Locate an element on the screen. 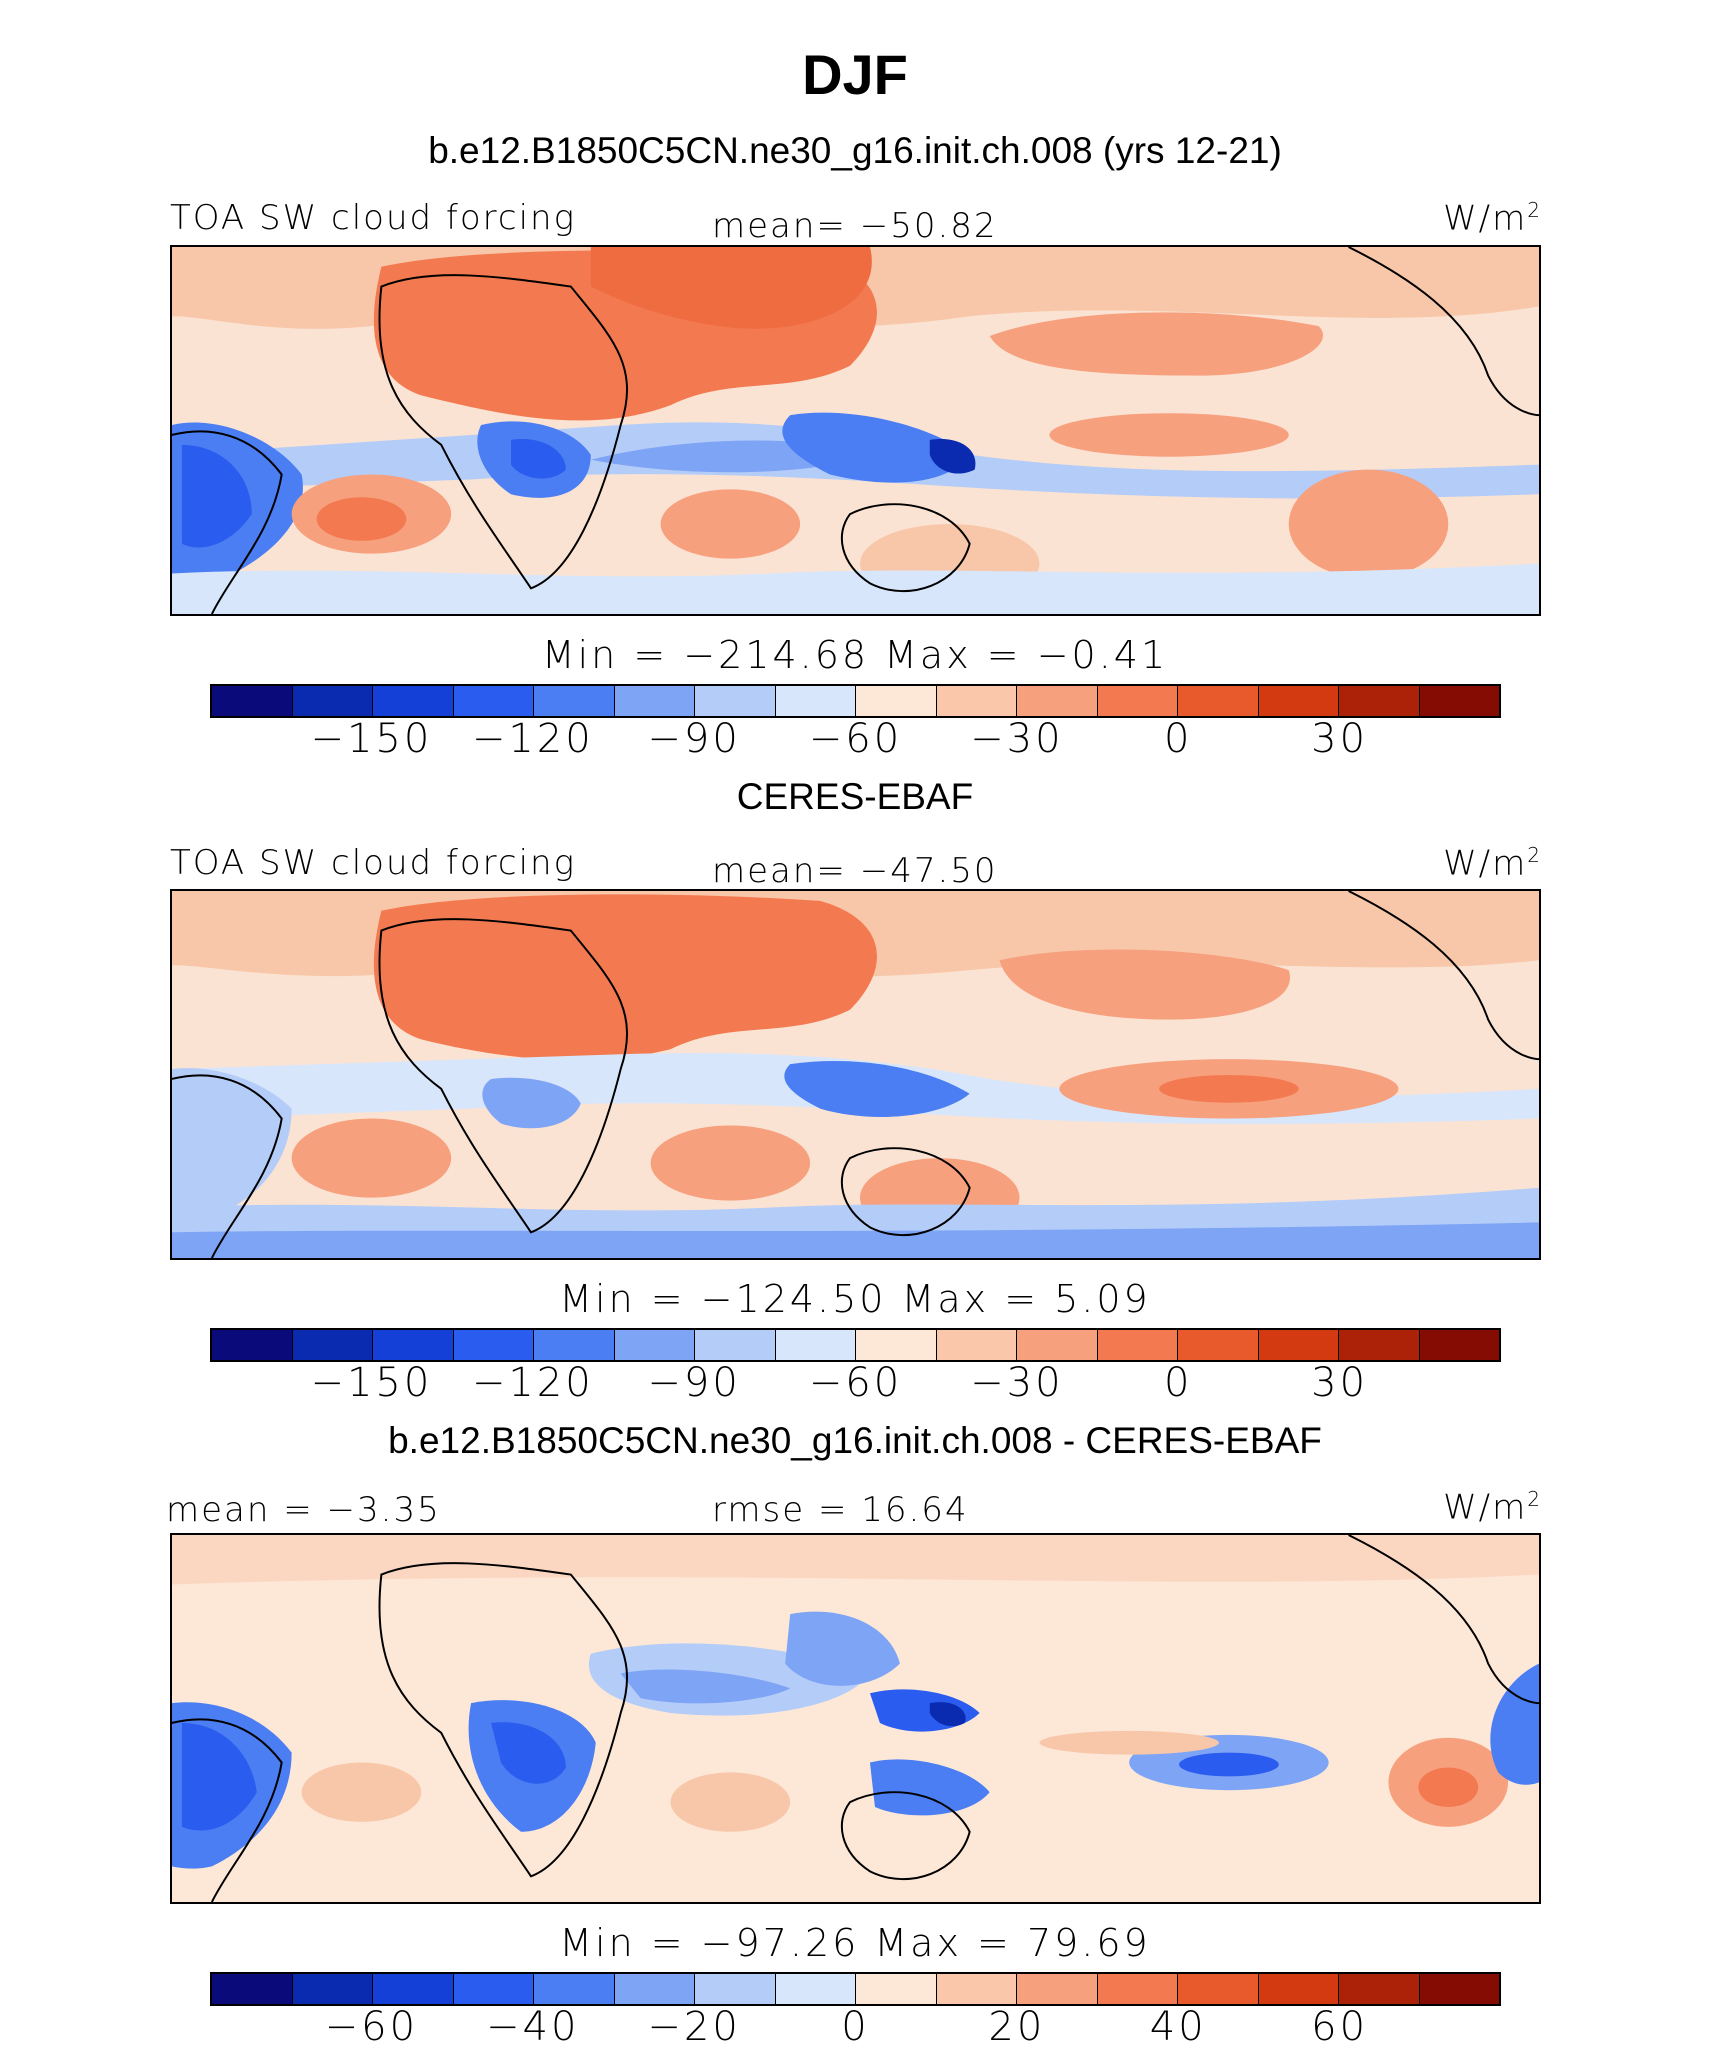  colorbar-tick-label: −40 is located at coordinates (533, 2027).